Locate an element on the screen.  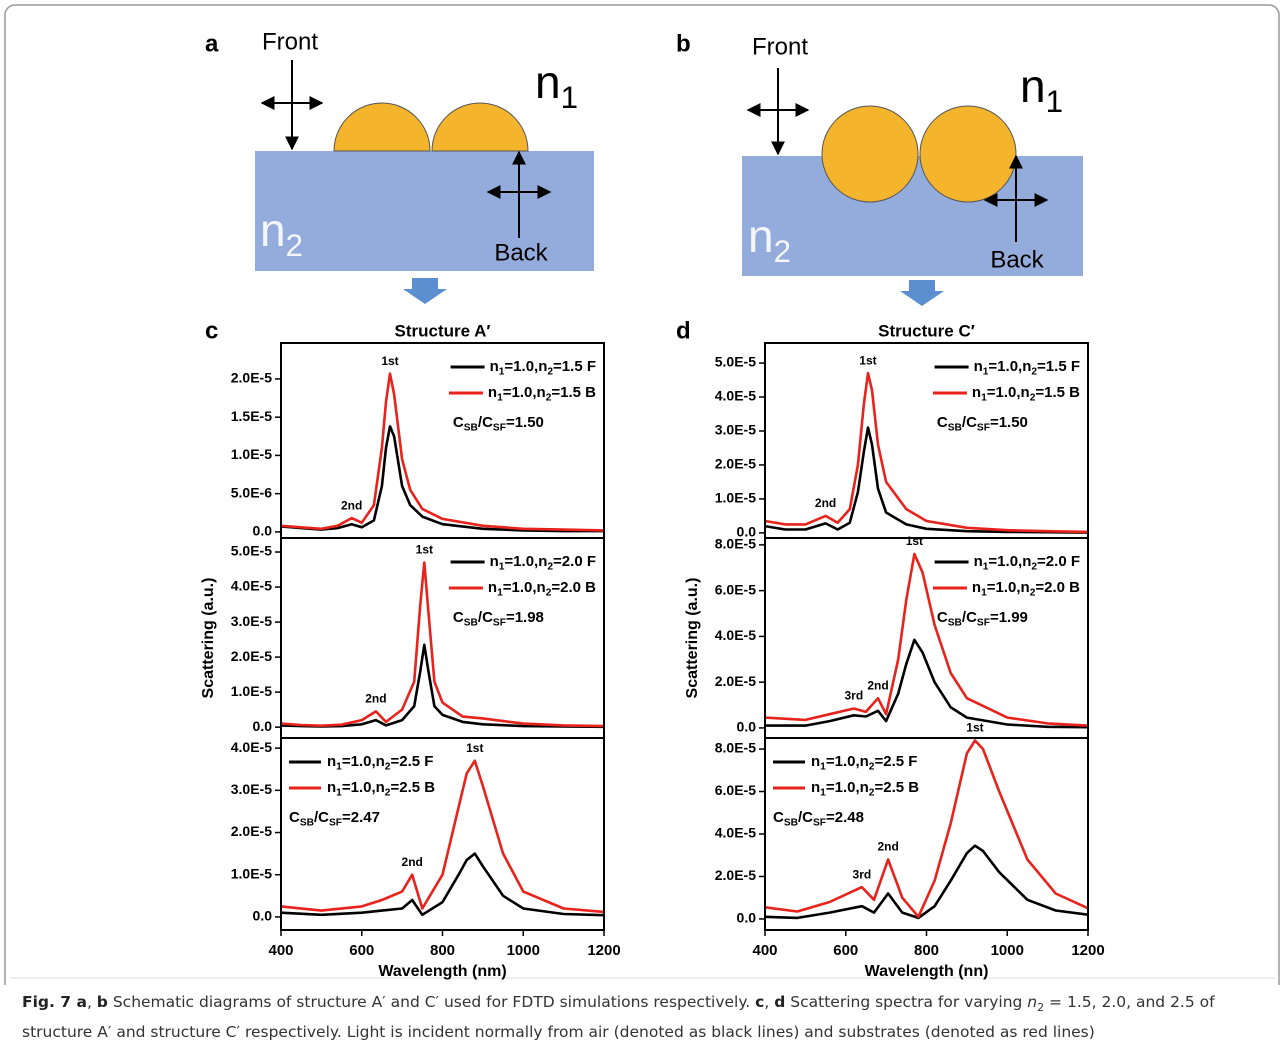
caption-text: n is located at coordinates (1032, 1002).